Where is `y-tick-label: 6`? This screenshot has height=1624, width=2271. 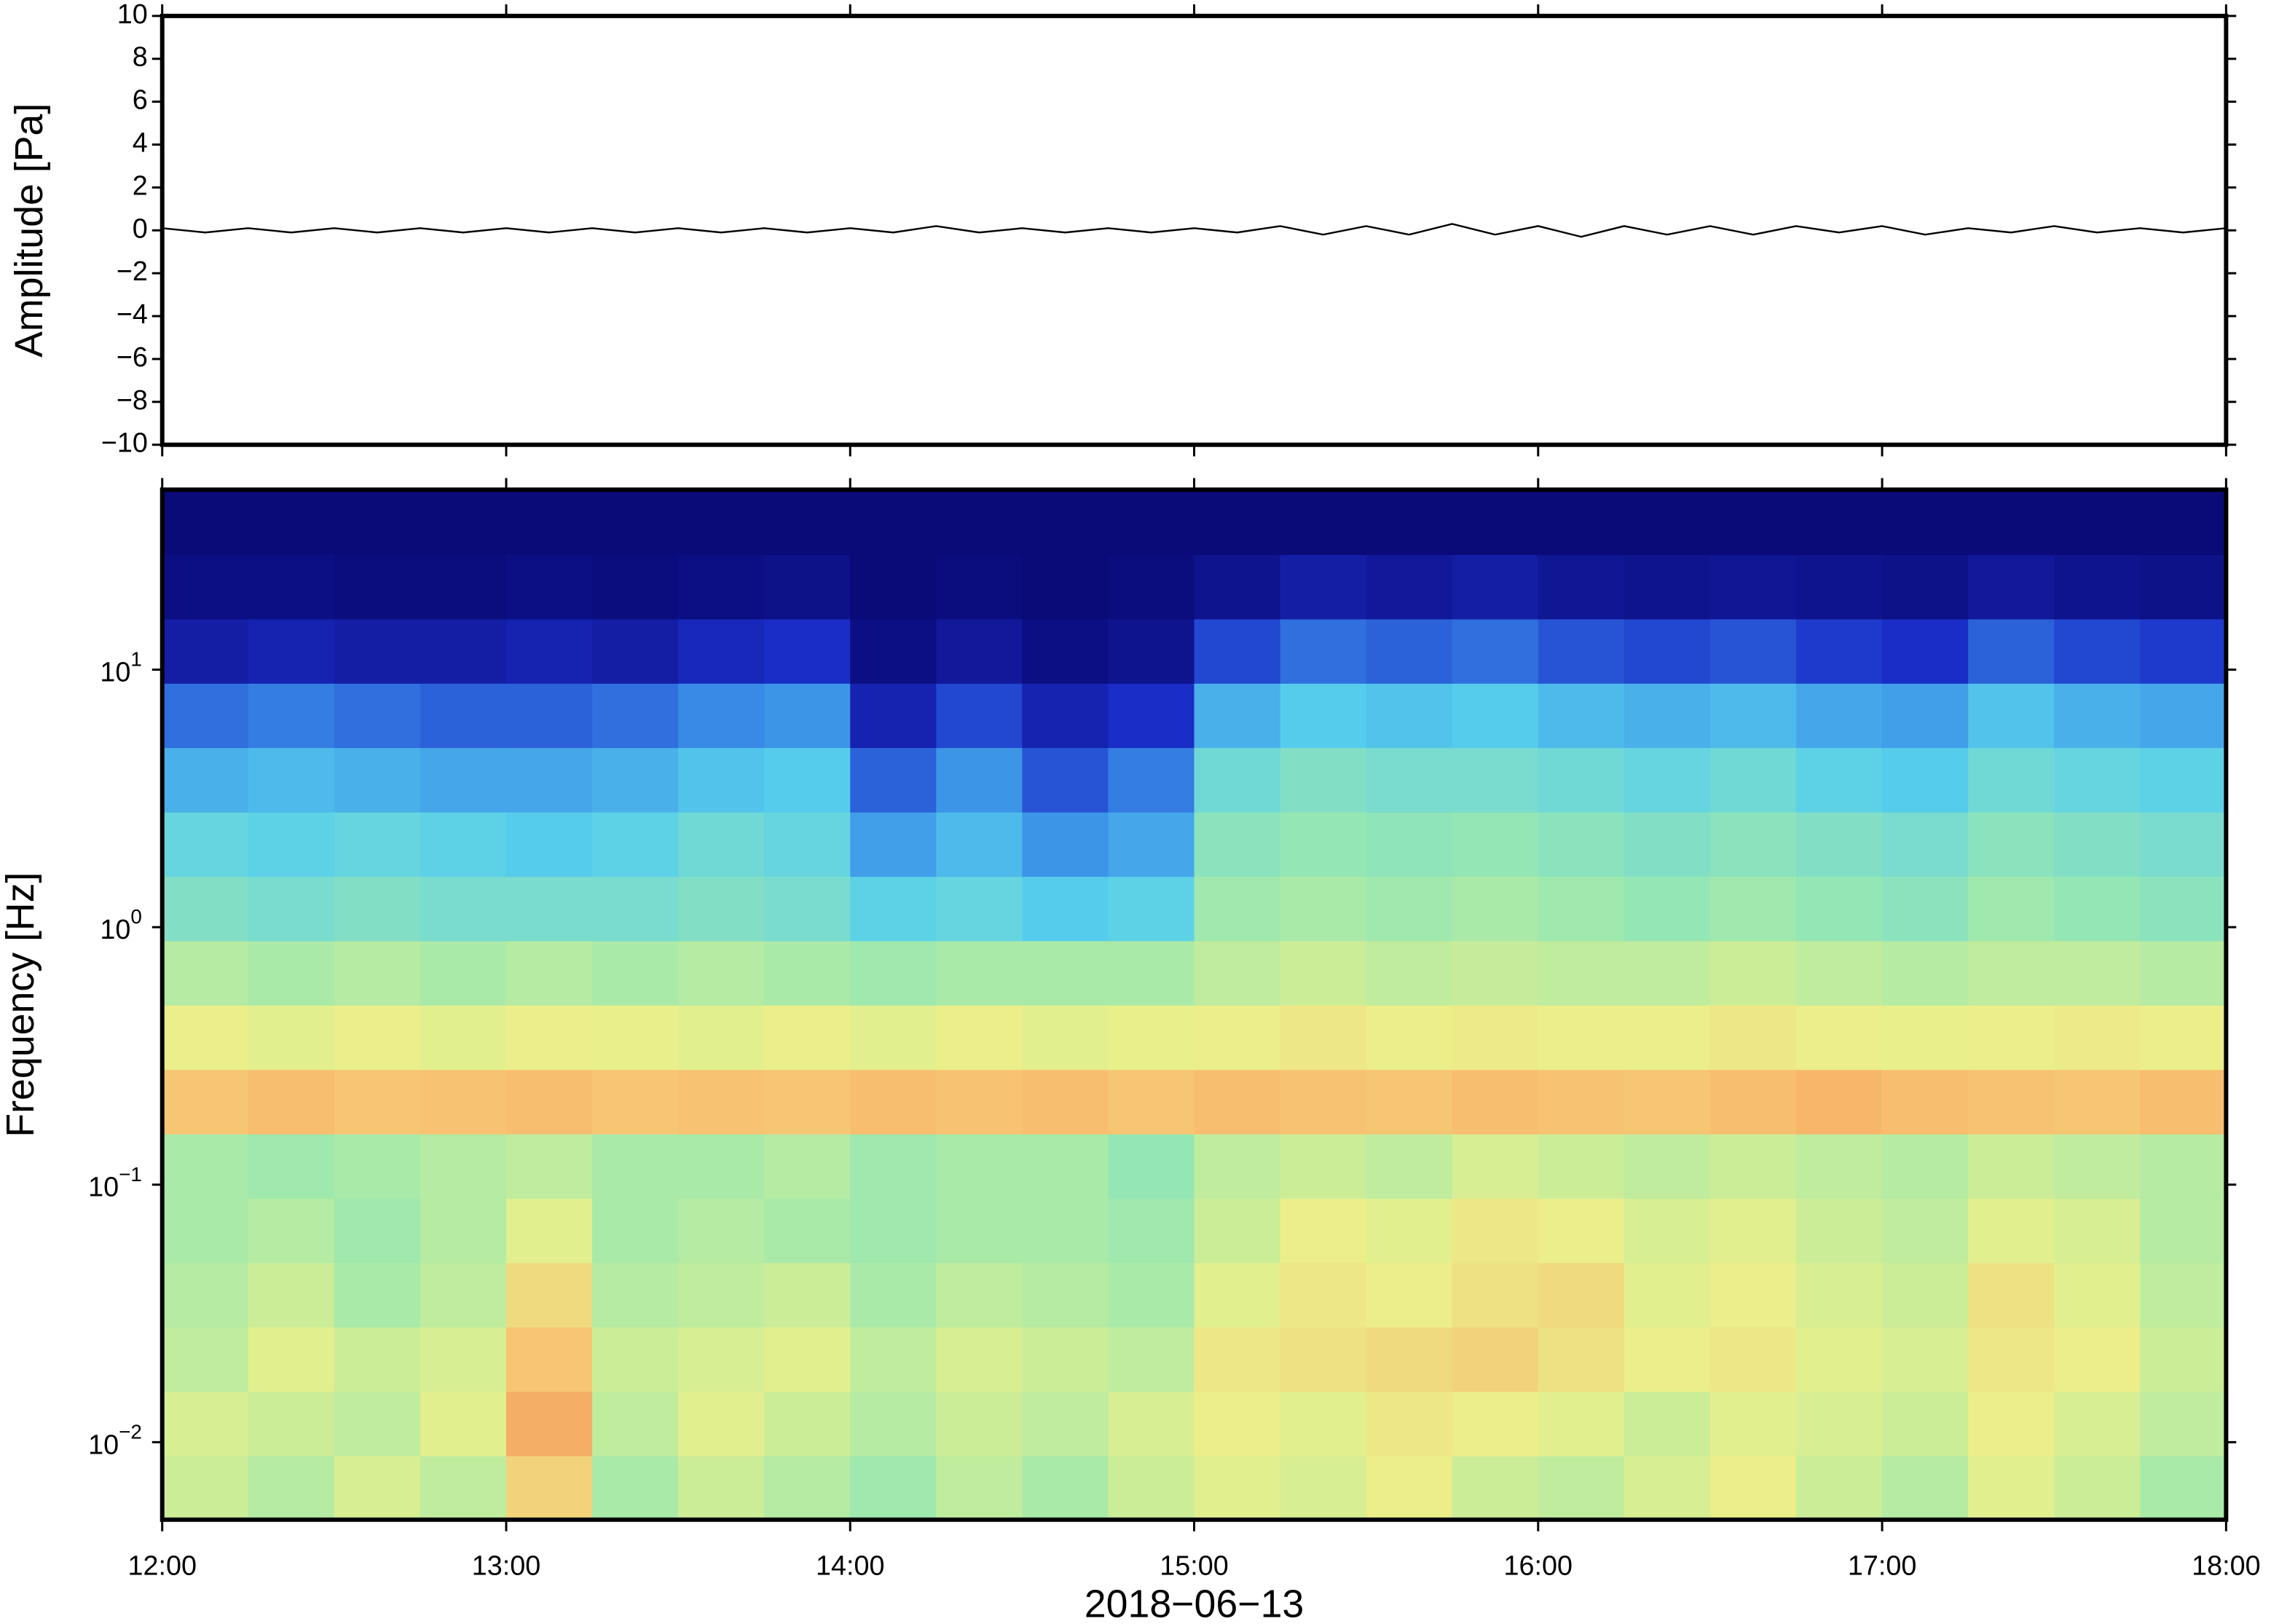 y-tick-label: 6 is located at coordinates (140, 100).